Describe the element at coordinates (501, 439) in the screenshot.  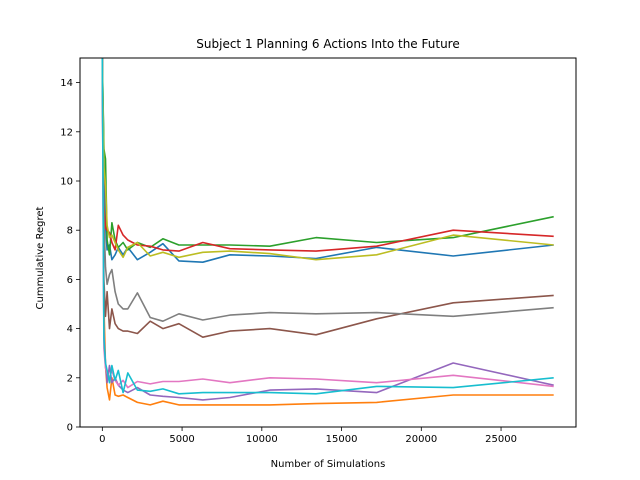
I see `x-tick-label: 25000` at that location.